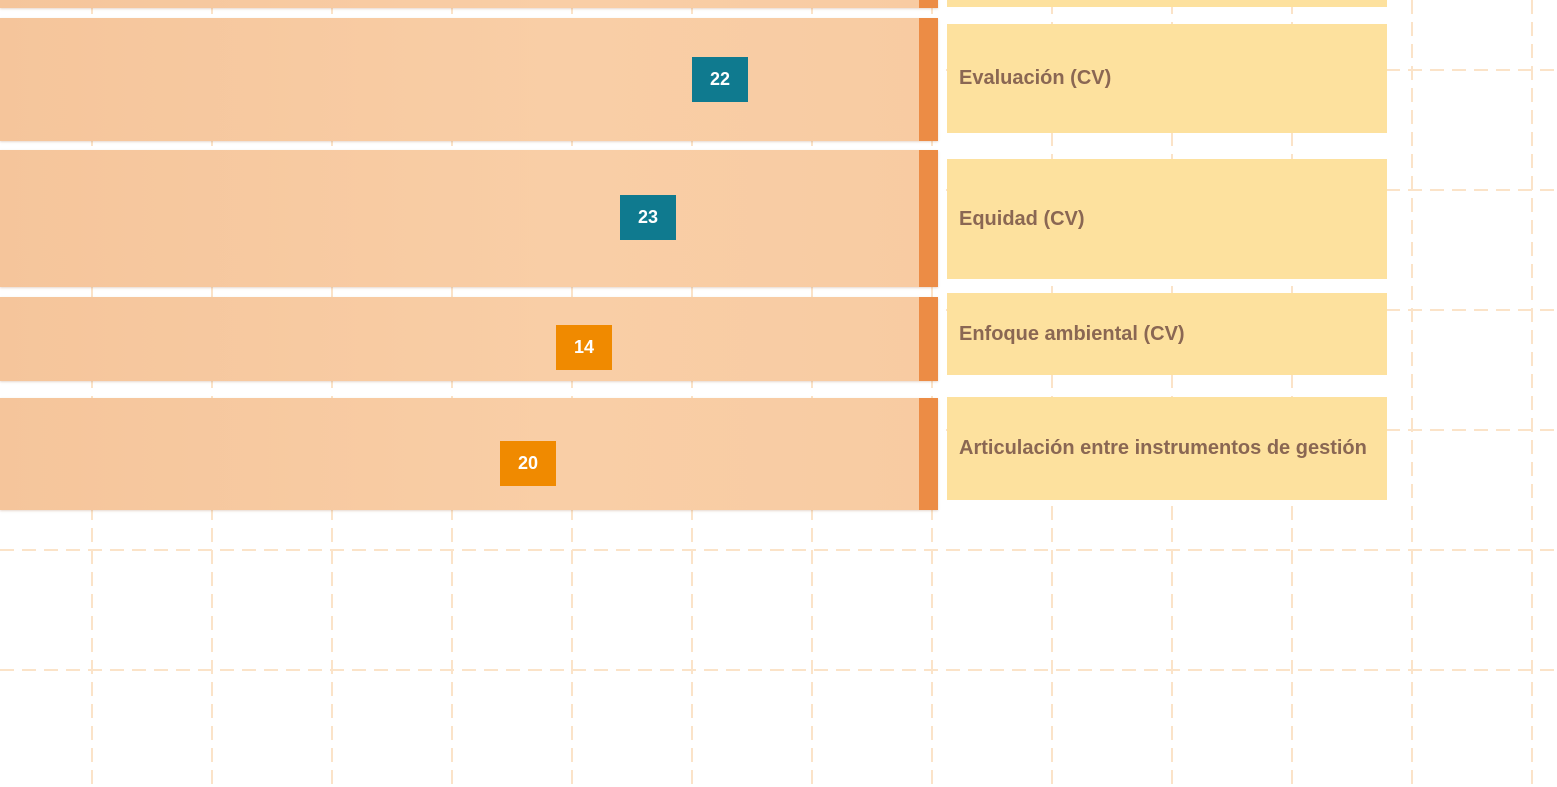 The width and height of the screenshot is (1557, 787). Describe the element at coordinates (1167, 3) in the screenshot. I see `label-box-partial` at that location.